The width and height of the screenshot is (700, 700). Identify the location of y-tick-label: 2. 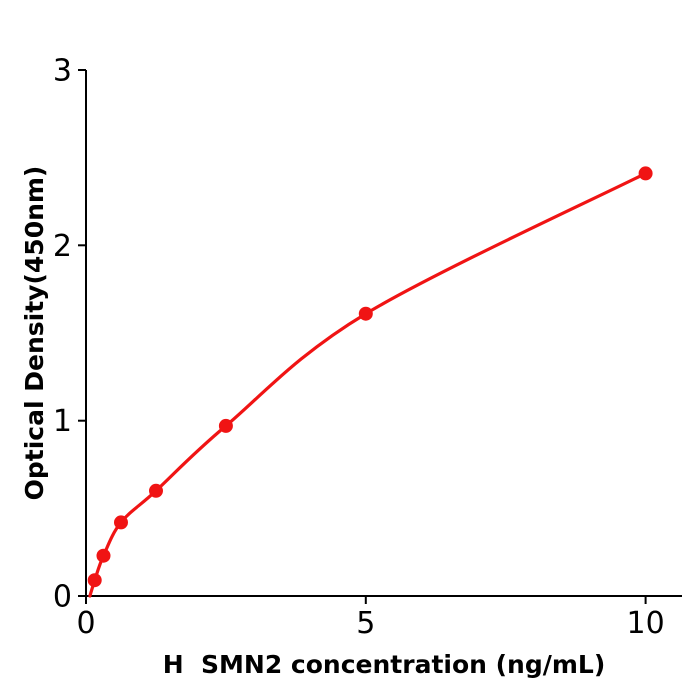
(62, 246).